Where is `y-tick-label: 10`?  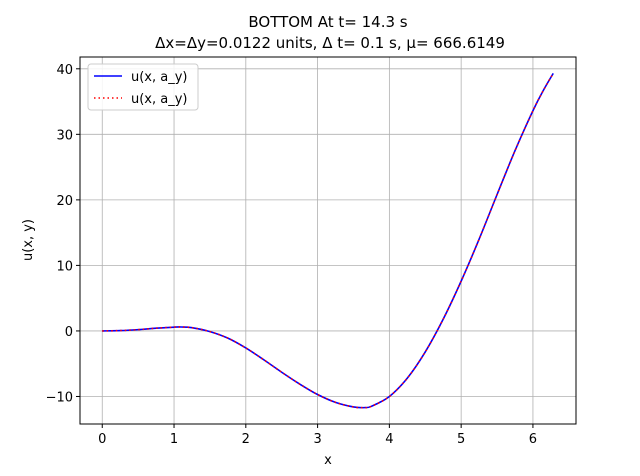 y-tick-label: 10 is located at coordinates (64, 266).